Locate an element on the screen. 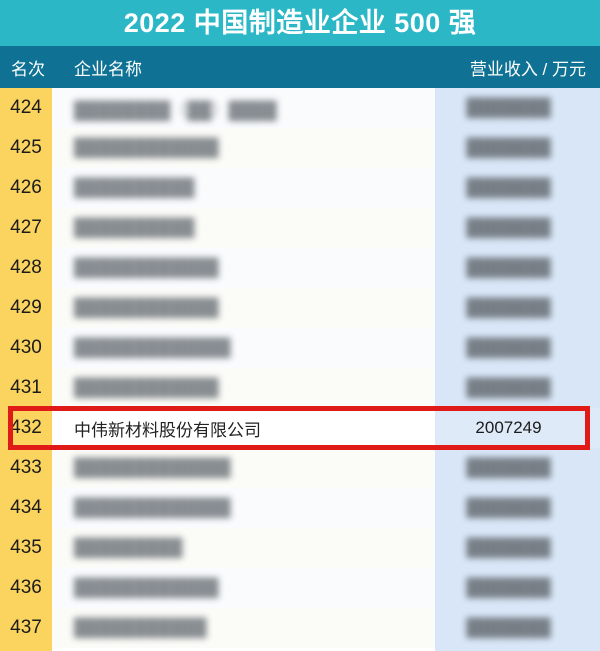 This screenshot has height=651, width=600. redacted-company-name: ███████████ is located at coordinates (140, 627).